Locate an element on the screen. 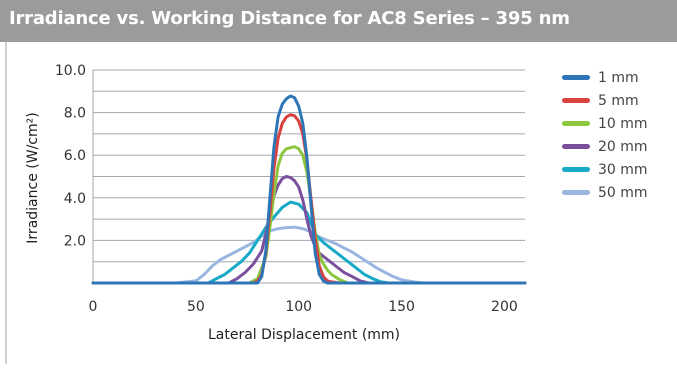 Image resolution: width=677 pixels, height=373 pixels. legend-item: 20 mm is located at coordinates (605, 146).